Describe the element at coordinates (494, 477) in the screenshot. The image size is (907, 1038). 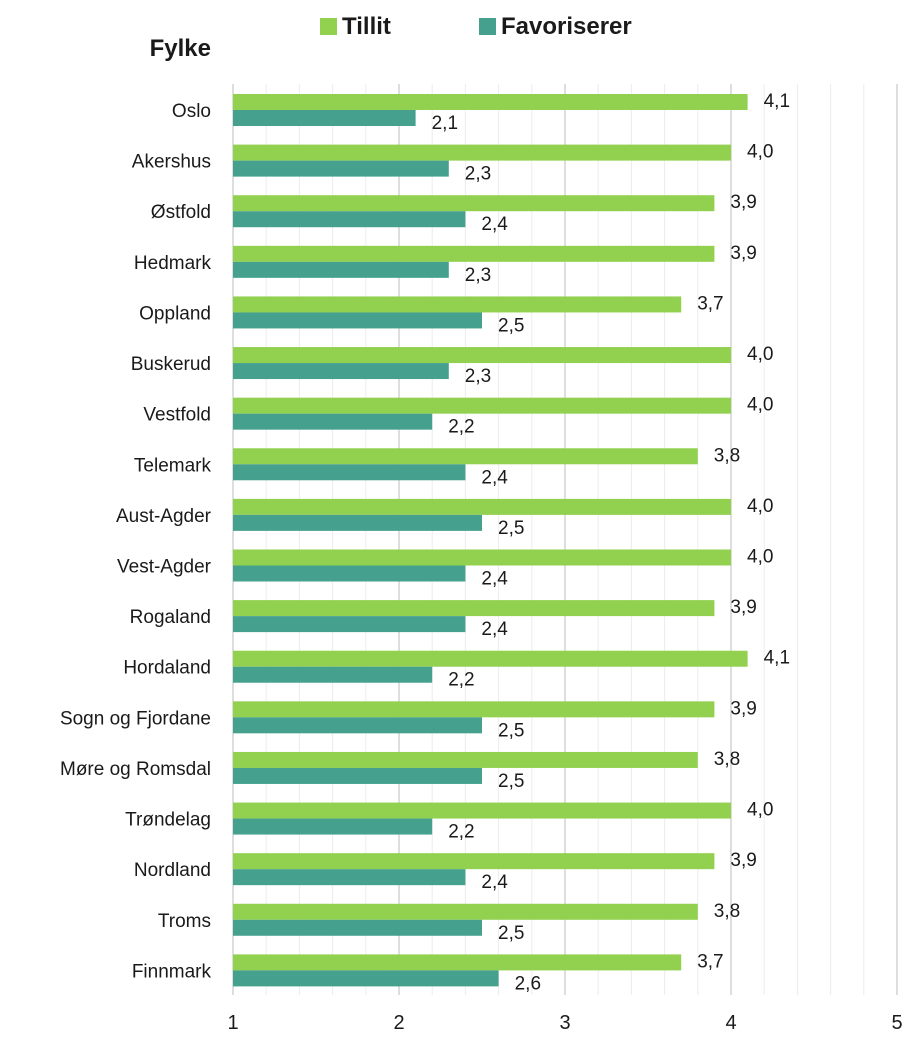
I see `data-label-favoriserer-telemark: 2,4` at that location.